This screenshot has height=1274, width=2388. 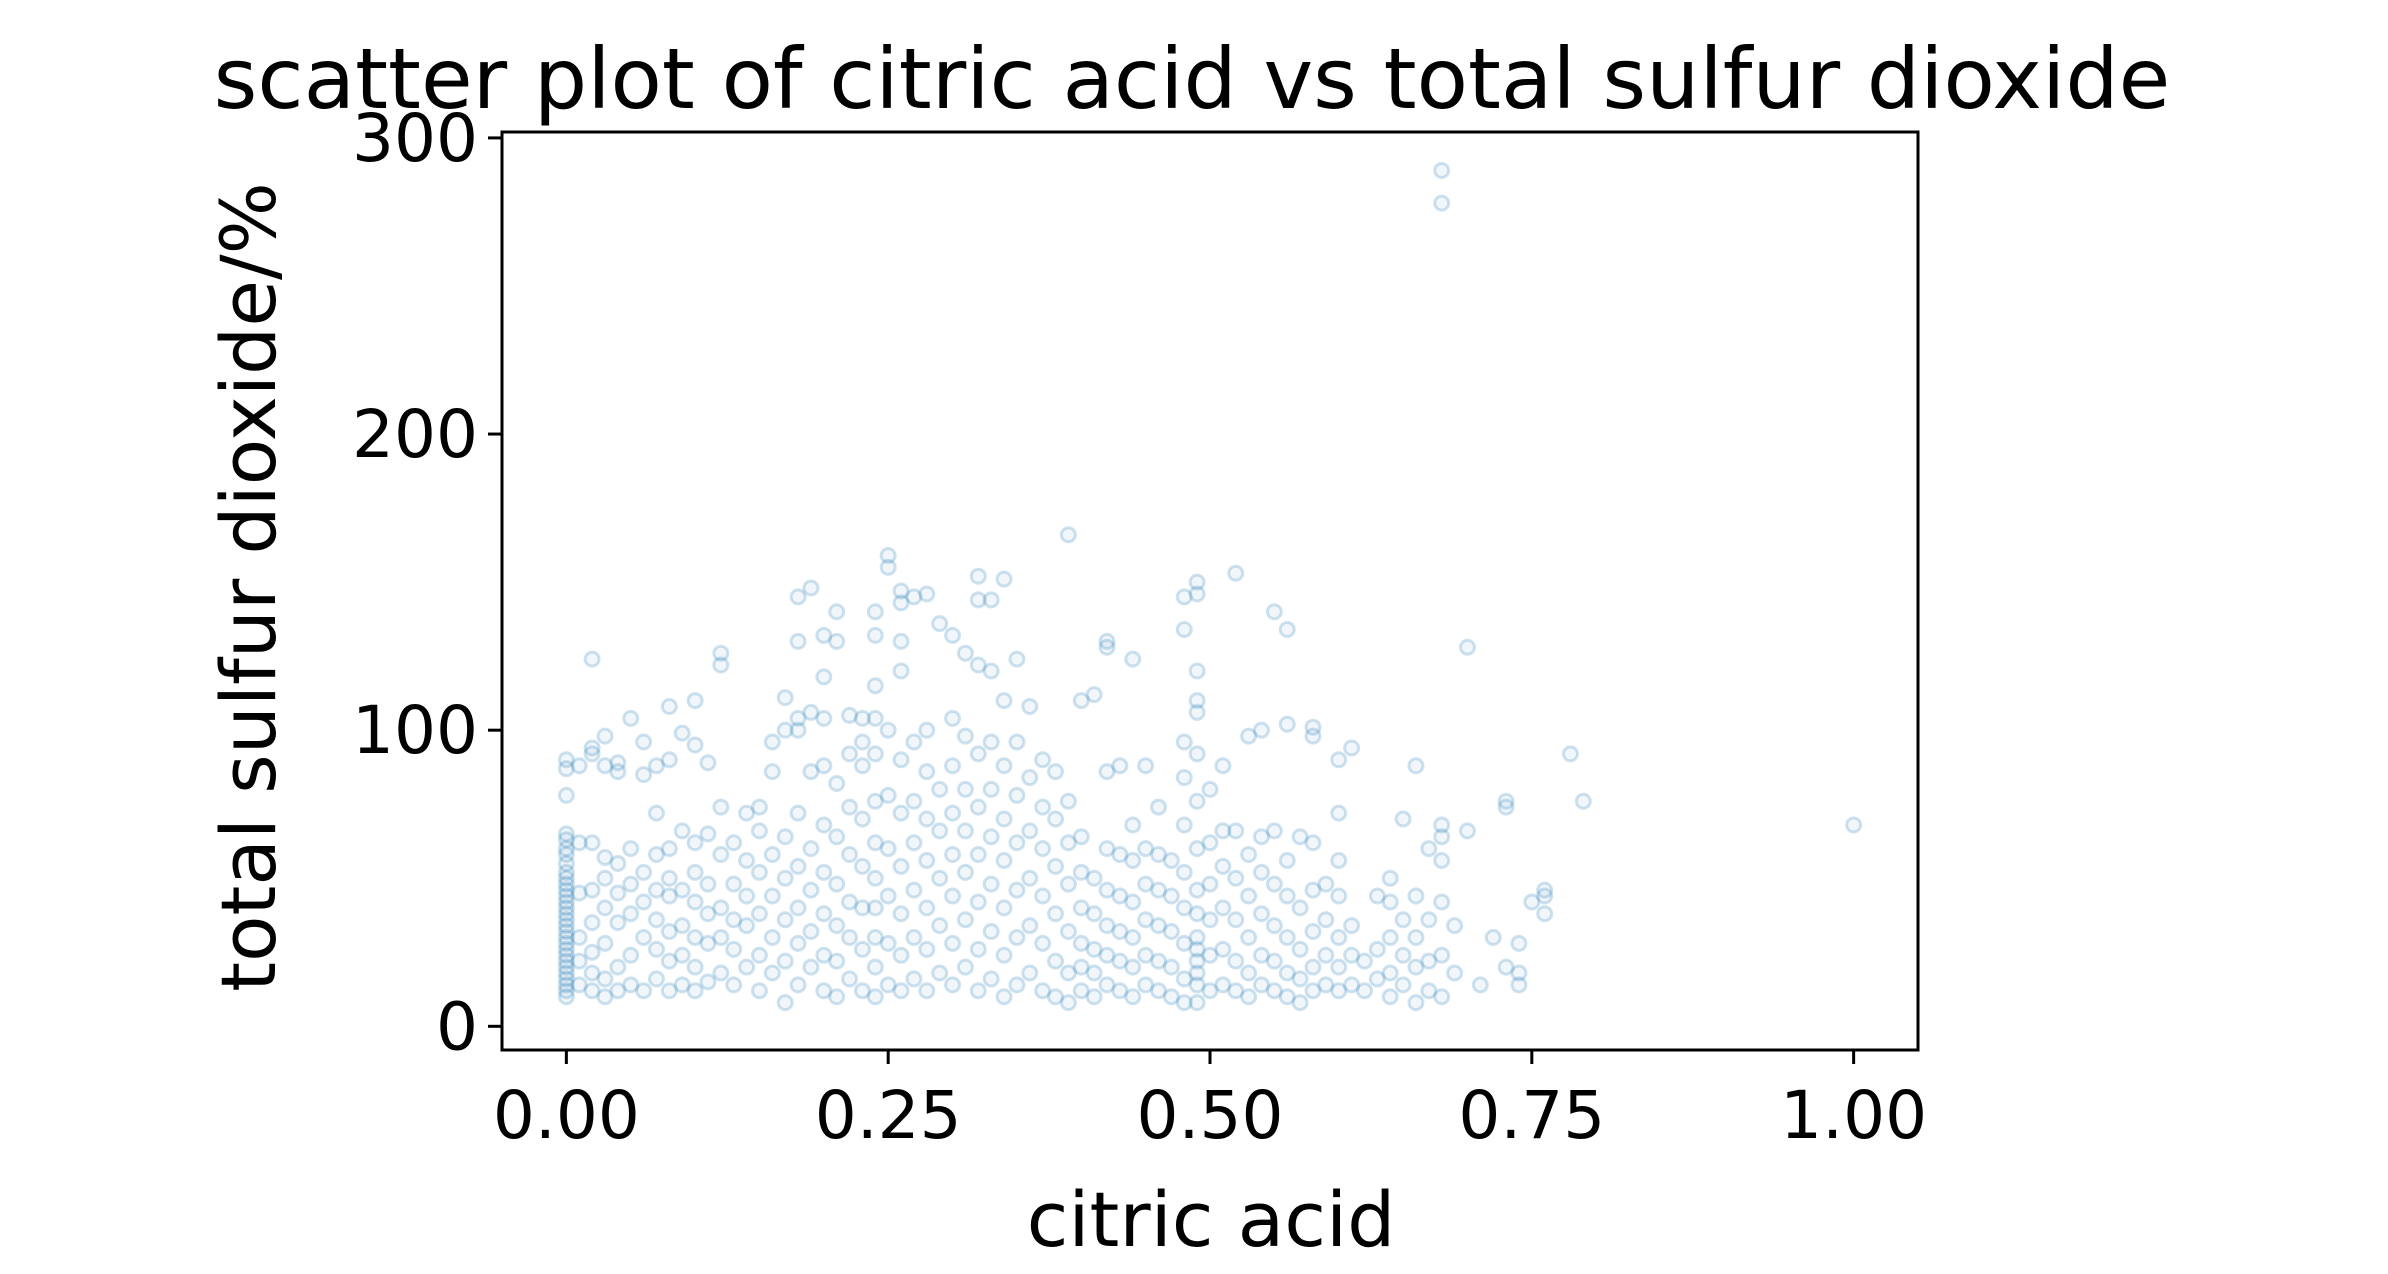 I want to click on y-tick-label: 0, so click(x=457, y=1026).